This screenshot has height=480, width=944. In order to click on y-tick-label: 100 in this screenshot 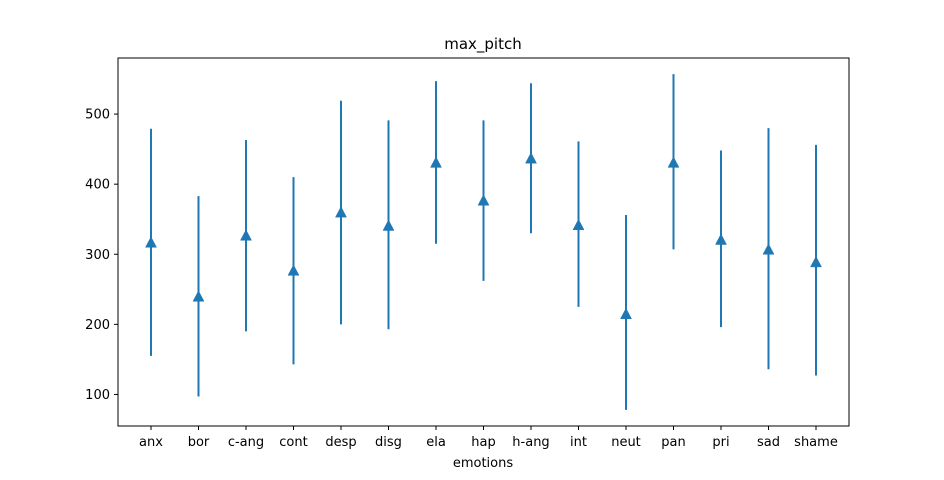, I will do `click(97, 395)`.